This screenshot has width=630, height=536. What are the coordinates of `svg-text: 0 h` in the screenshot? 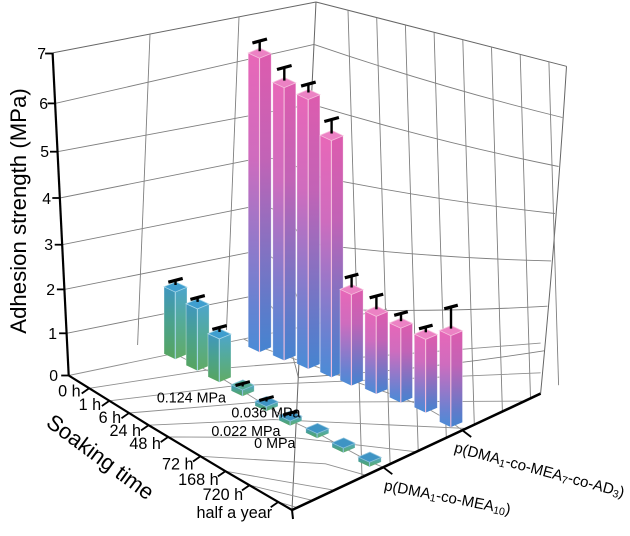 It's located at (69, 391).